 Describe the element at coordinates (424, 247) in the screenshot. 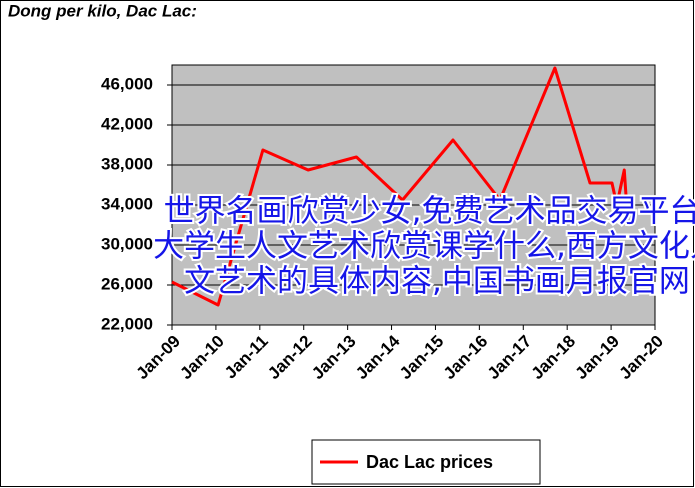

I see `watermark-text: 大学生人文艺术欣赏课学什么,西方文化人` at that location.